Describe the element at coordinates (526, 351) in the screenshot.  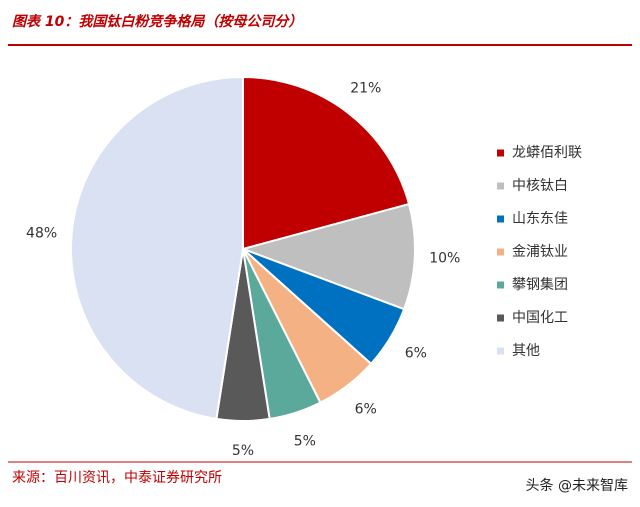
I see `legend-label: 其他` at that location.